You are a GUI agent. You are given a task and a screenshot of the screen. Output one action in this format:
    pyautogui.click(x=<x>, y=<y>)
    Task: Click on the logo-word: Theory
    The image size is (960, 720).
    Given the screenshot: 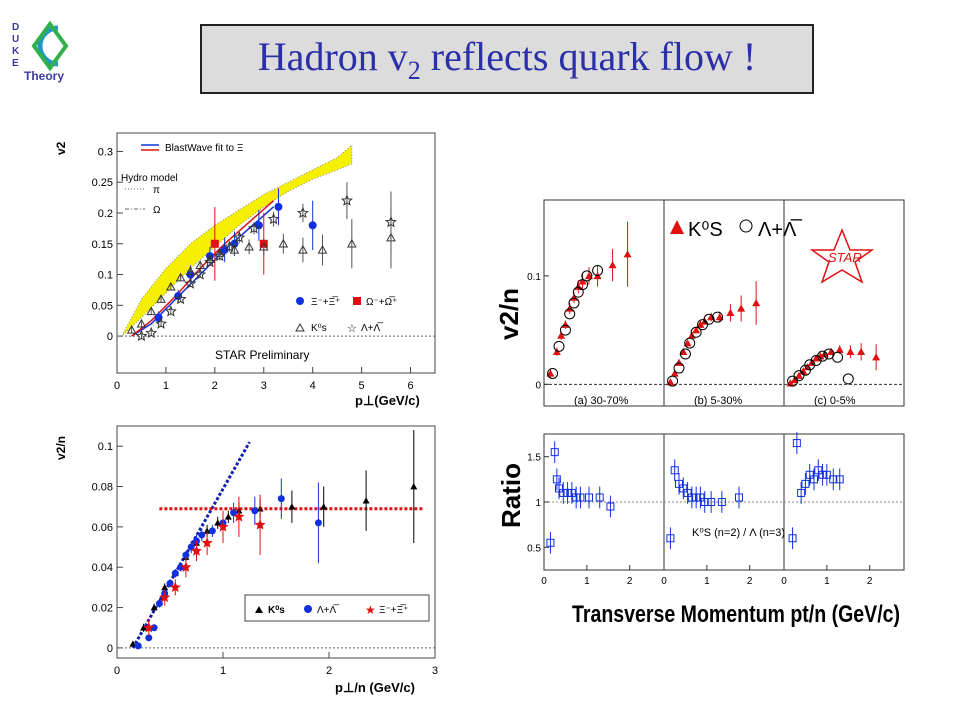 What is the action you would take?
    pyautogui.click(x=44, y=76)
    